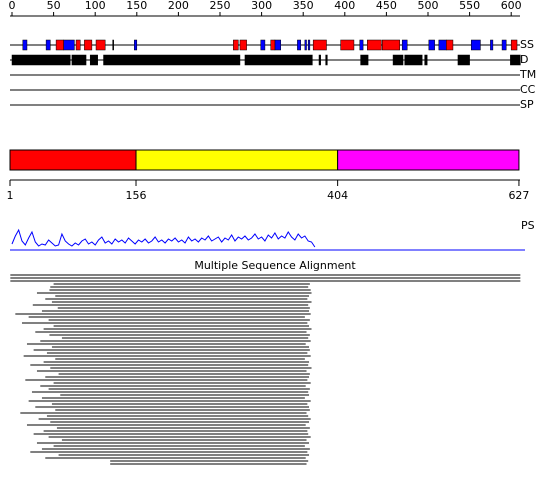  I want to click on profile-line, so click(163, 238).